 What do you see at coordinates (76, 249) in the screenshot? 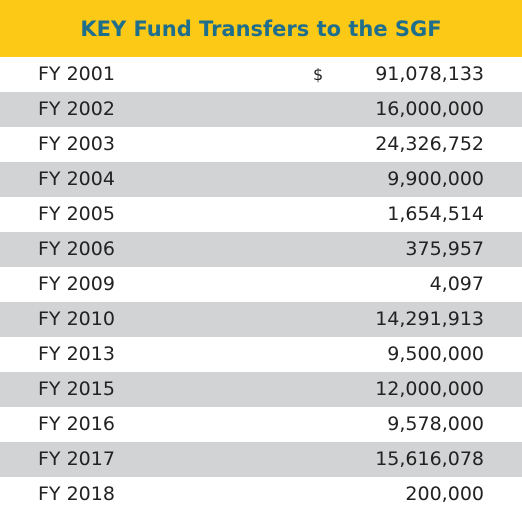
I see `row-label: FY 2006` at bounding box center [76, 249].